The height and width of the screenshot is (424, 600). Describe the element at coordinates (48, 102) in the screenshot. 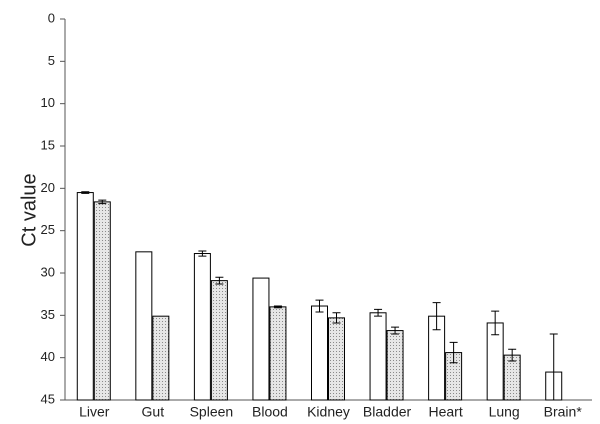

I see `y-tick-label: 10` at that location.